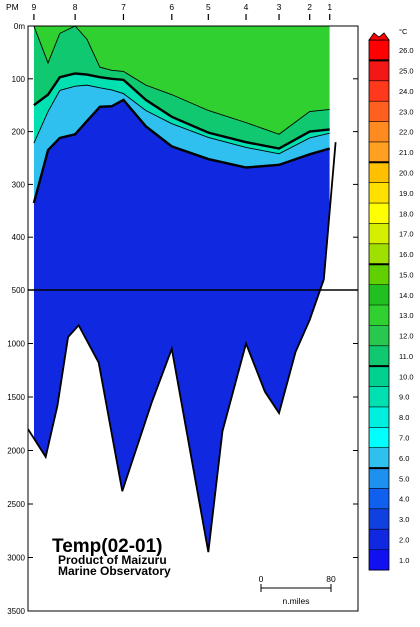  What do you see at coordinates (406, 295) in the screenshot?
I see `colorbar-label-14: 14.0` at bounding box center [406, 295].